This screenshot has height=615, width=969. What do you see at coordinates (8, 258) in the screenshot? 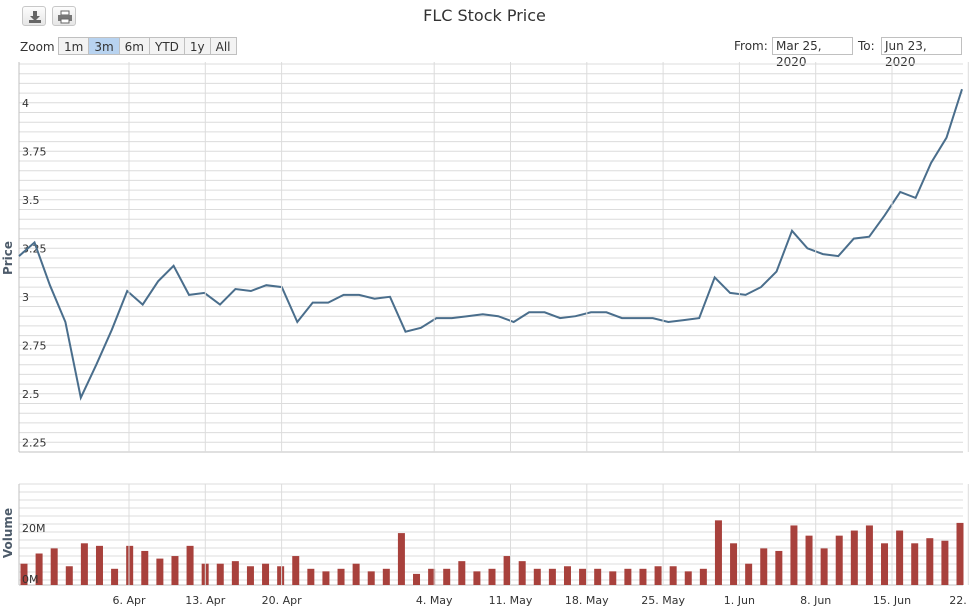
I see `price-axis-title: Price` at bounding box center [8, 258].